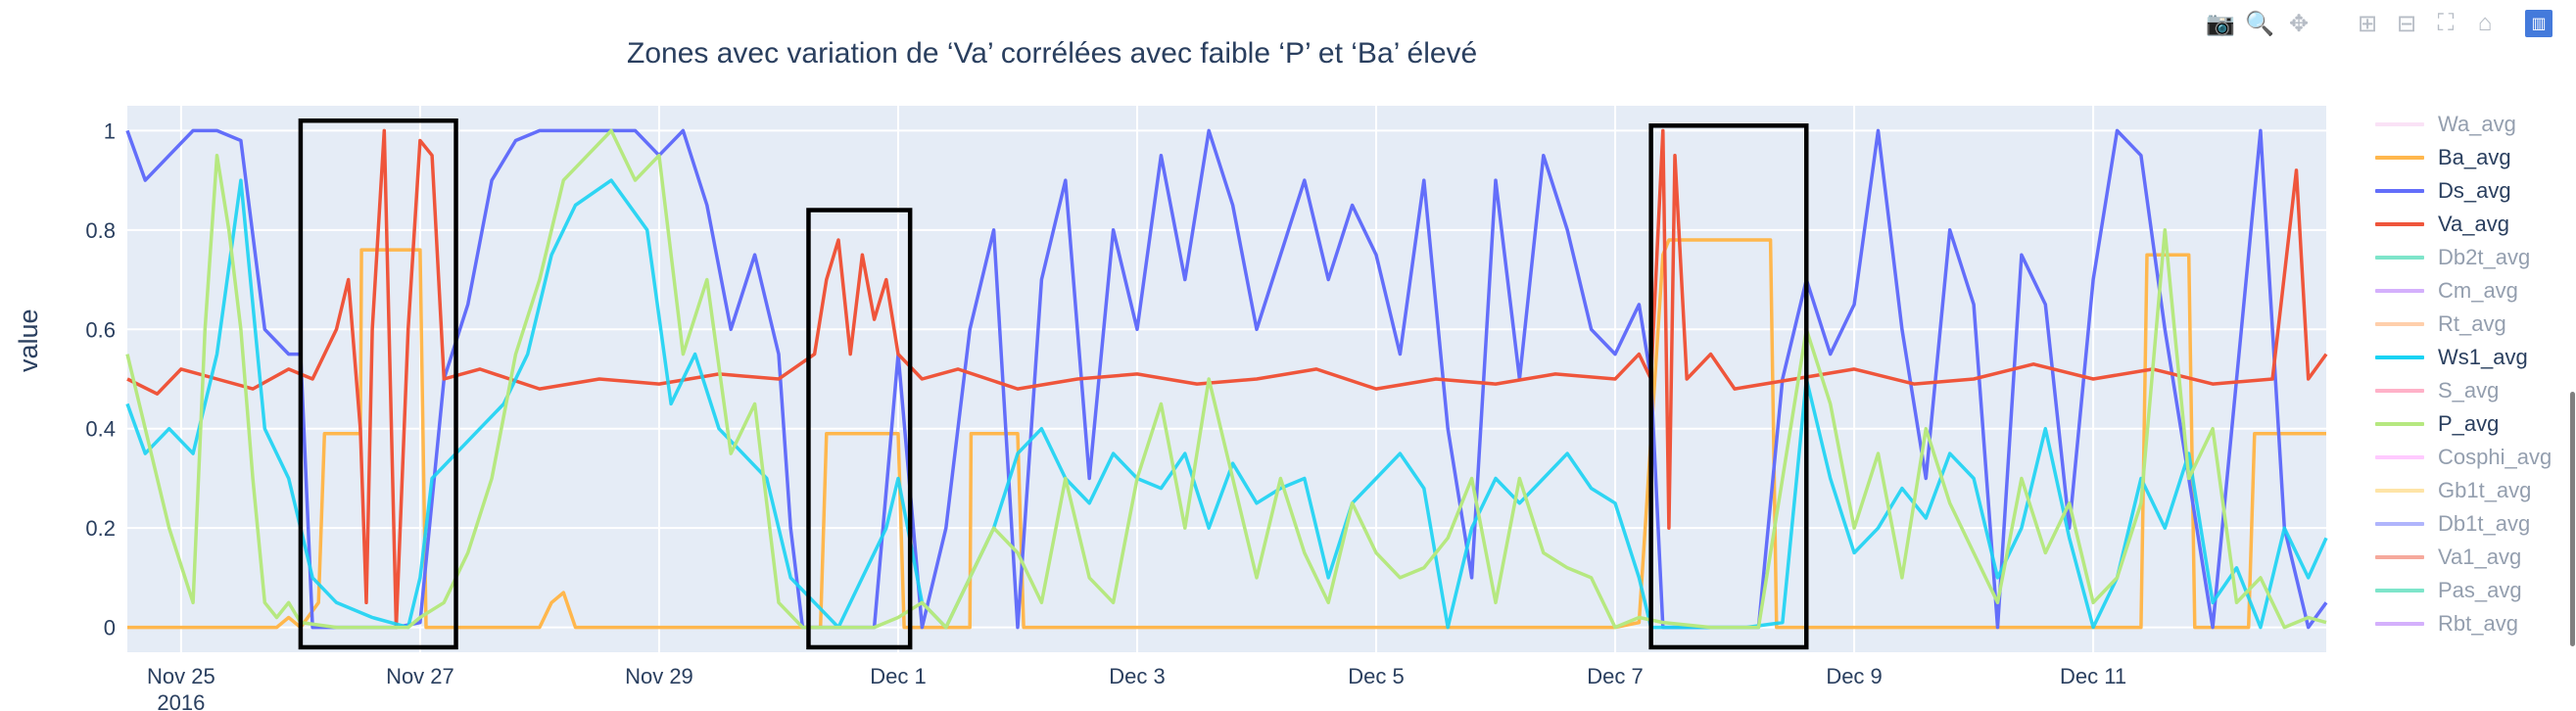 This screenshot has height=711, width=2576. Describe the element at coordinates (2221, 23) in the screenshot. I see `camera-icon: 📷` at that location.